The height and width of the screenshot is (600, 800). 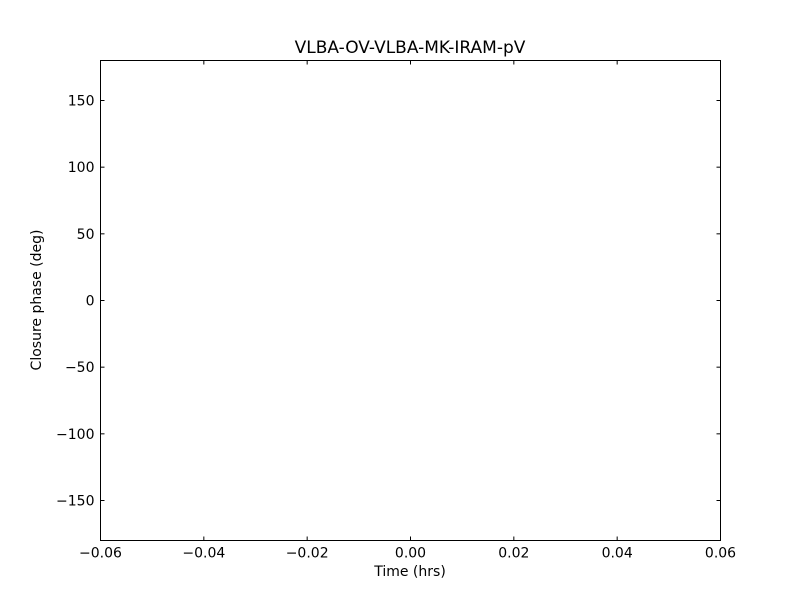 I want to click on x-tick-label: 0.02, so click(x=513, y=554).